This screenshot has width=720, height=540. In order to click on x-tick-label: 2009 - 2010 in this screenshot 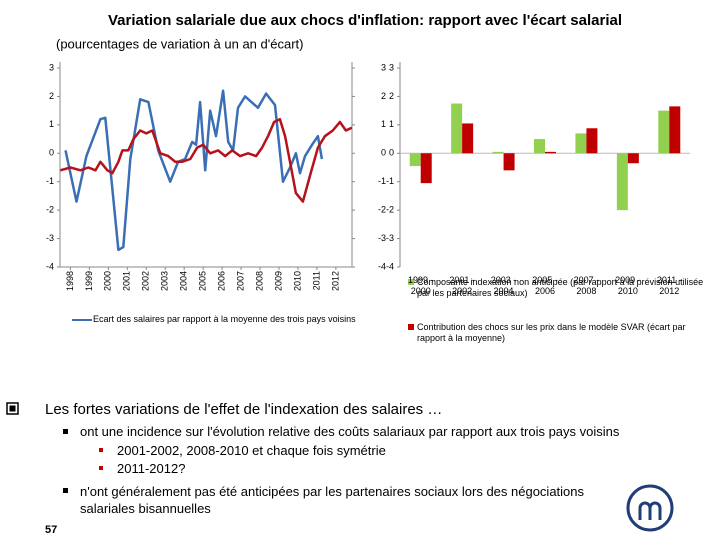, I will do `click(628, 285)`.